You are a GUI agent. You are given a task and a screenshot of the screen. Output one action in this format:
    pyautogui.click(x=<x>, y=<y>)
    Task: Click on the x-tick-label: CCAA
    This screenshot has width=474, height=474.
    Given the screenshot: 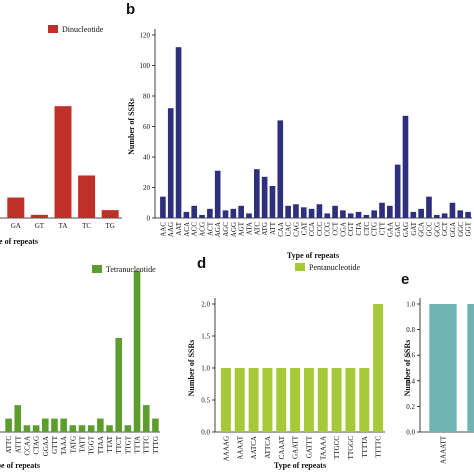 What is the action you would take?
    pyautogui.click(x=27, y=445)
    